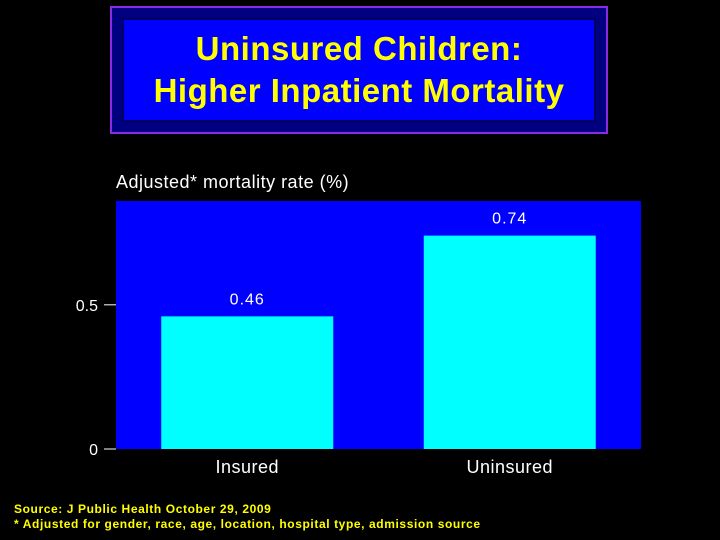 The image size is (720, 540). Describe the element at coordinates (87, 306) in the screenshot. I see `y-tick-label: 0.5` at that location.